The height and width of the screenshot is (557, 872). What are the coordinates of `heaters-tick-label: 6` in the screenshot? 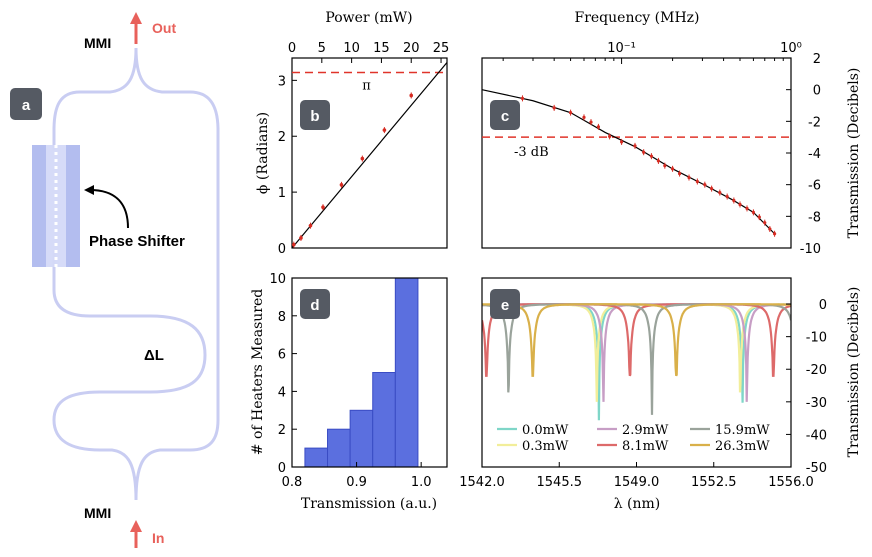 It's located at (282, 355).